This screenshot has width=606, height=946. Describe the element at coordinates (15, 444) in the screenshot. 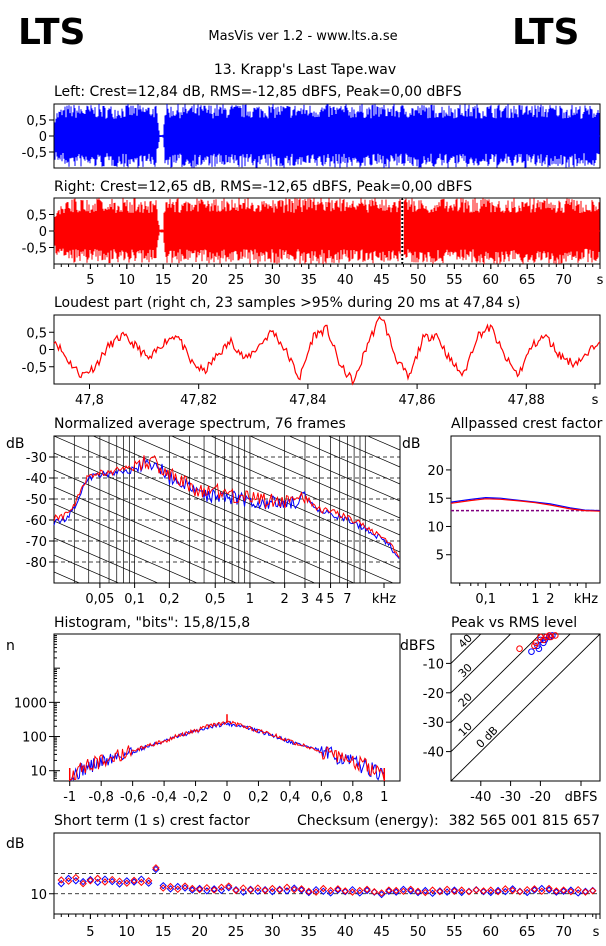

I see `spectrum-ylabel: dB` at that location.